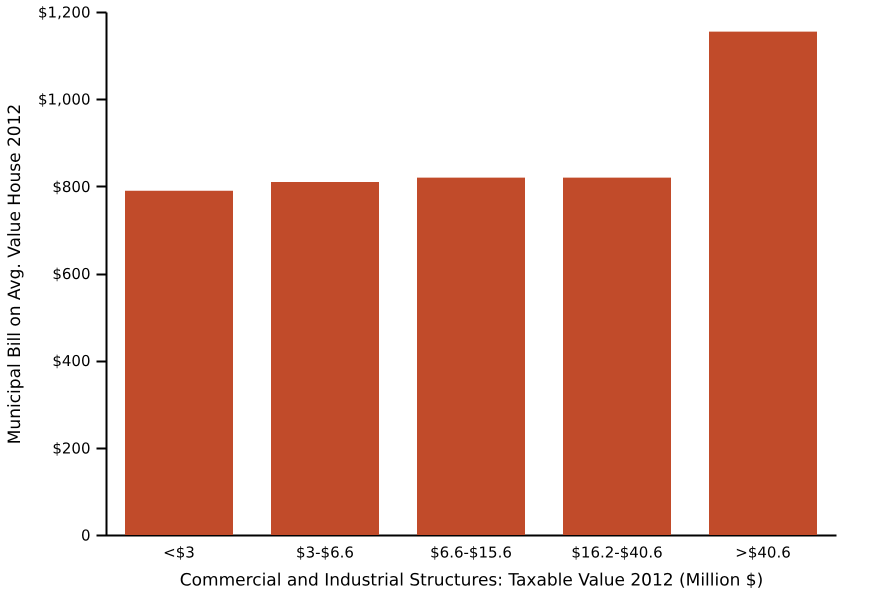 The width and height of the screenshot is (884, 607). I want to click on x-tick-label: $6.6-$15.6, so click(471, 553).